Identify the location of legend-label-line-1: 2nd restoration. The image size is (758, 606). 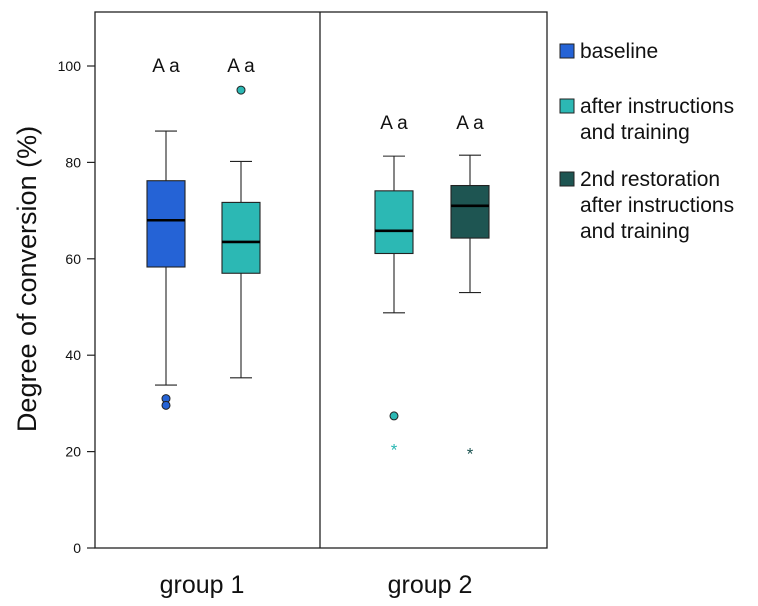
(650, 179).